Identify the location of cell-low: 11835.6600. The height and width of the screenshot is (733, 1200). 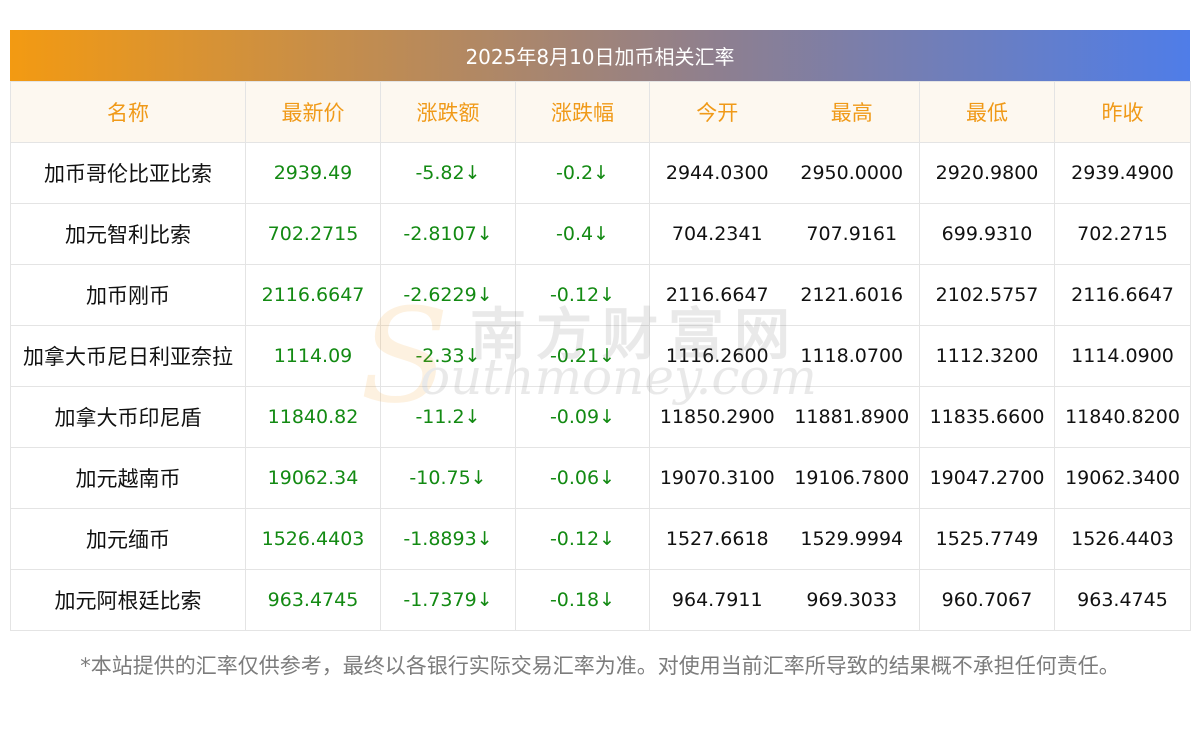
(987, 417).